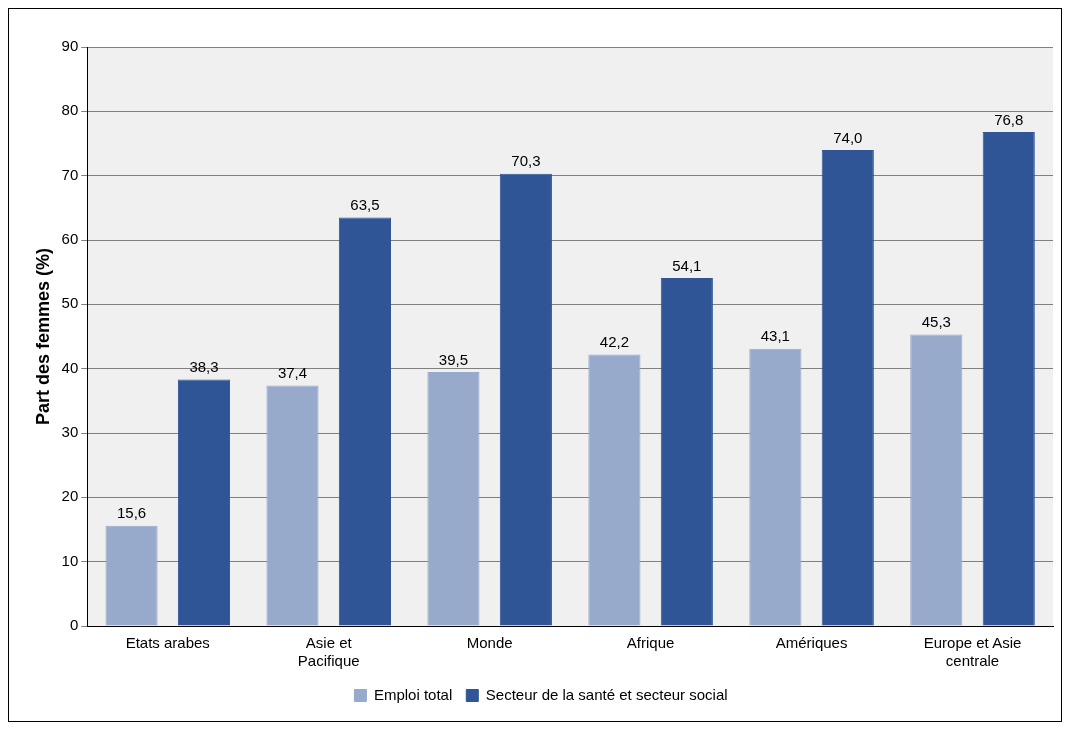  I want to click on y-axis-title: Part des femmes (%), so click(42, 336).